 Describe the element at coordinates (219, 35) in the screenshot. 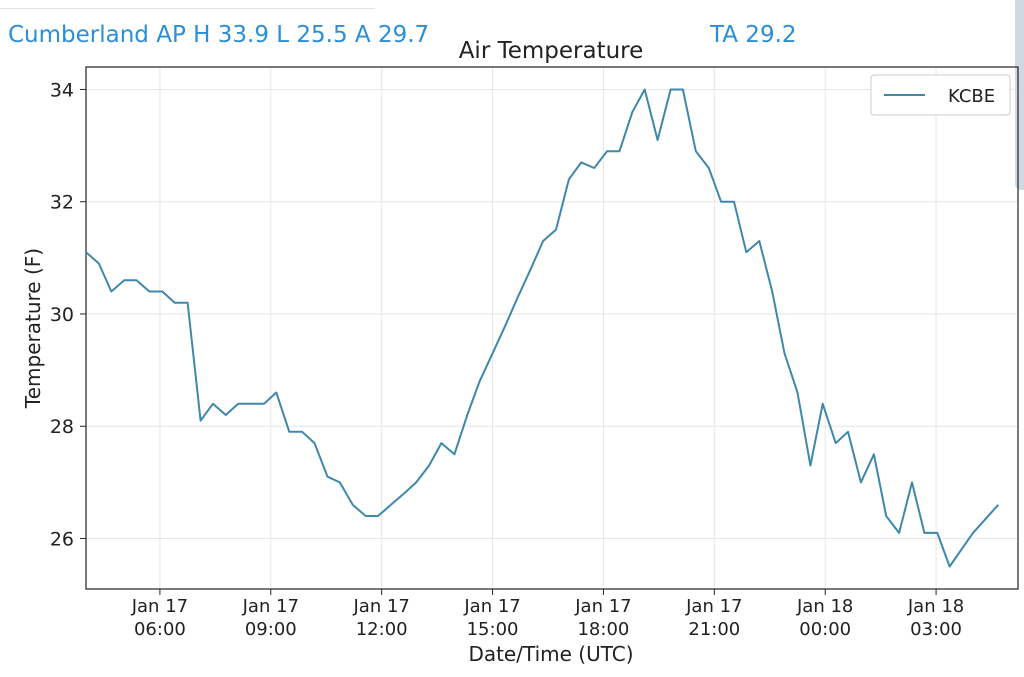

I see `station-stats: Cumberland AP H 33.9 L 25.5 A 29.7` at that location.